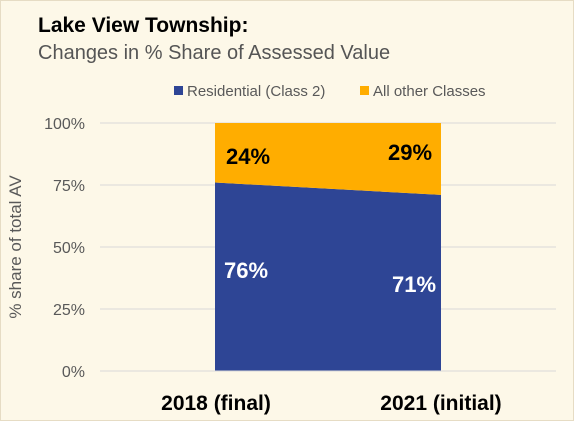  What do you see at coordinates (216, 403) in the screenshot?
I see `x-category-label: 2018 (final)` at bounding box center [216, 403].